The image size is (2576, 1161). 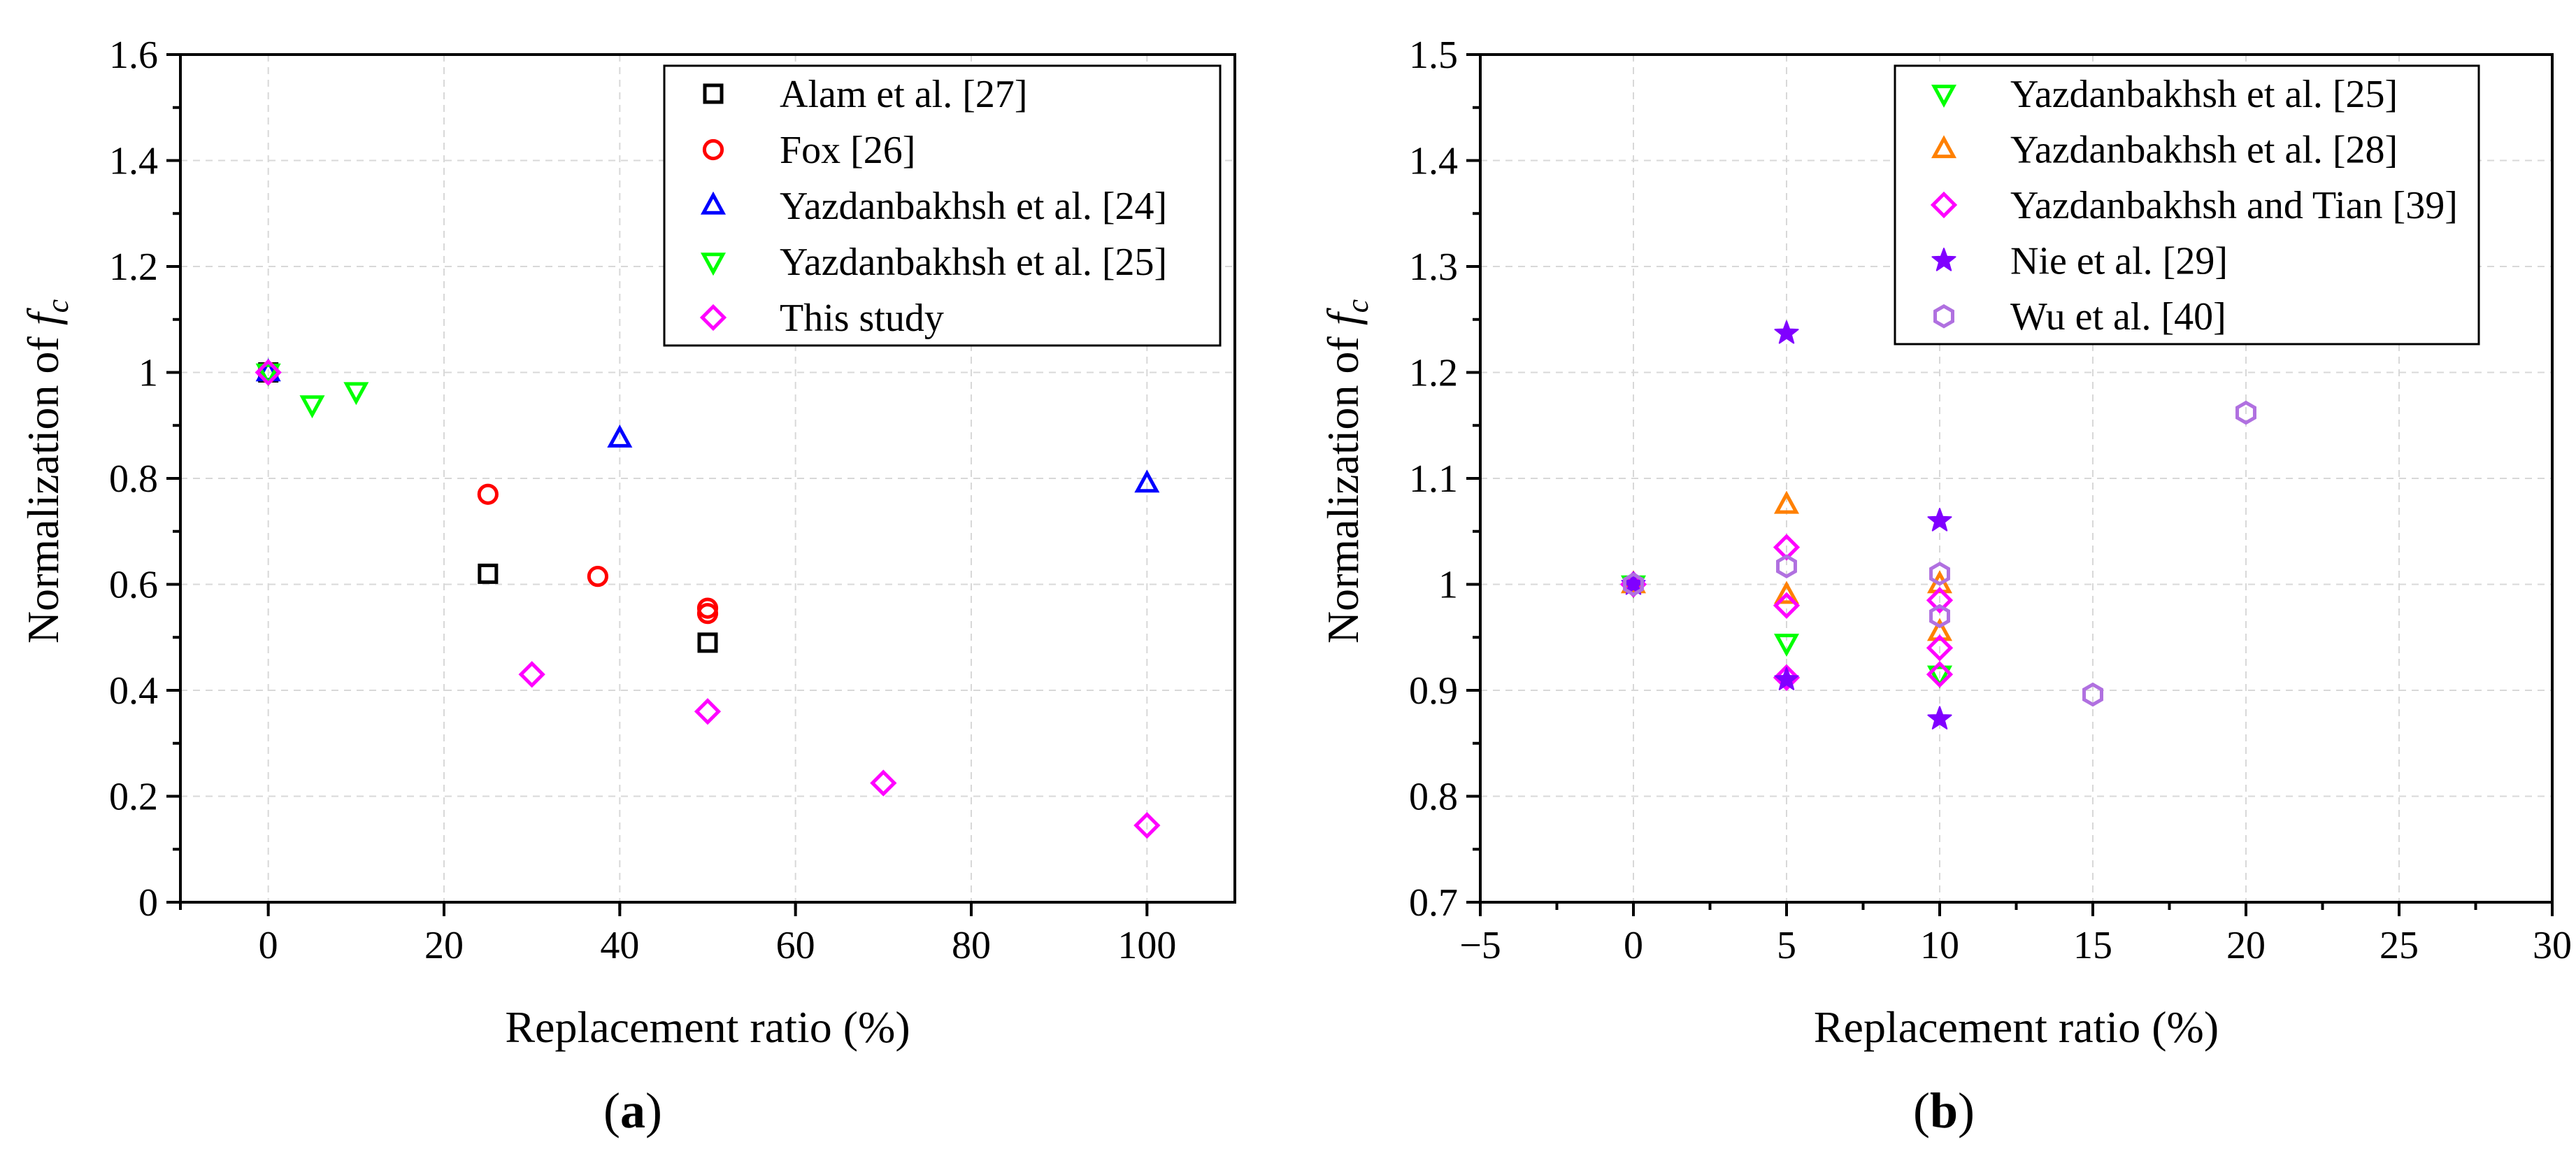 I want to click on legend-label: Fox [26], so click(x=847, y=150).